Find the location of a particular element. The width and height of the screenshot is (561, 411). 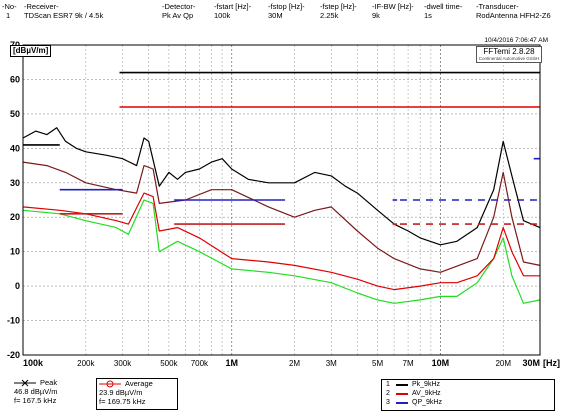

legend-item-2: 2 AV_9kHz is located at coordinates (468, 393).